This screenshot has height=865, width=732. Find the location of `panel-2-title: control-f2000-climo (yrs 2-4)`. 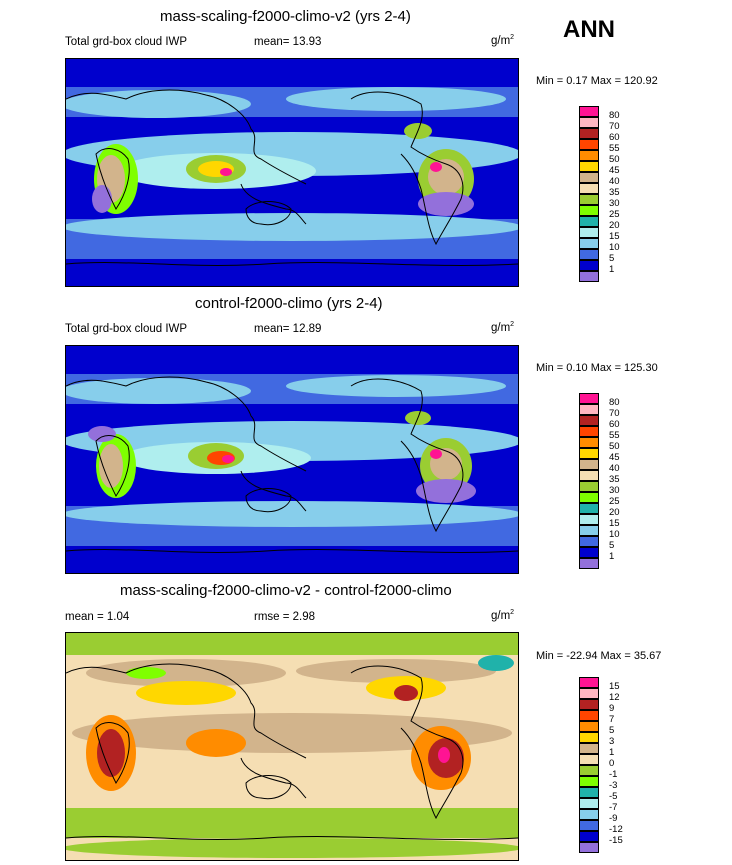

panel-2-title: control-f2000-climo (yrs 2-4) is located at coordinates (289, 303).